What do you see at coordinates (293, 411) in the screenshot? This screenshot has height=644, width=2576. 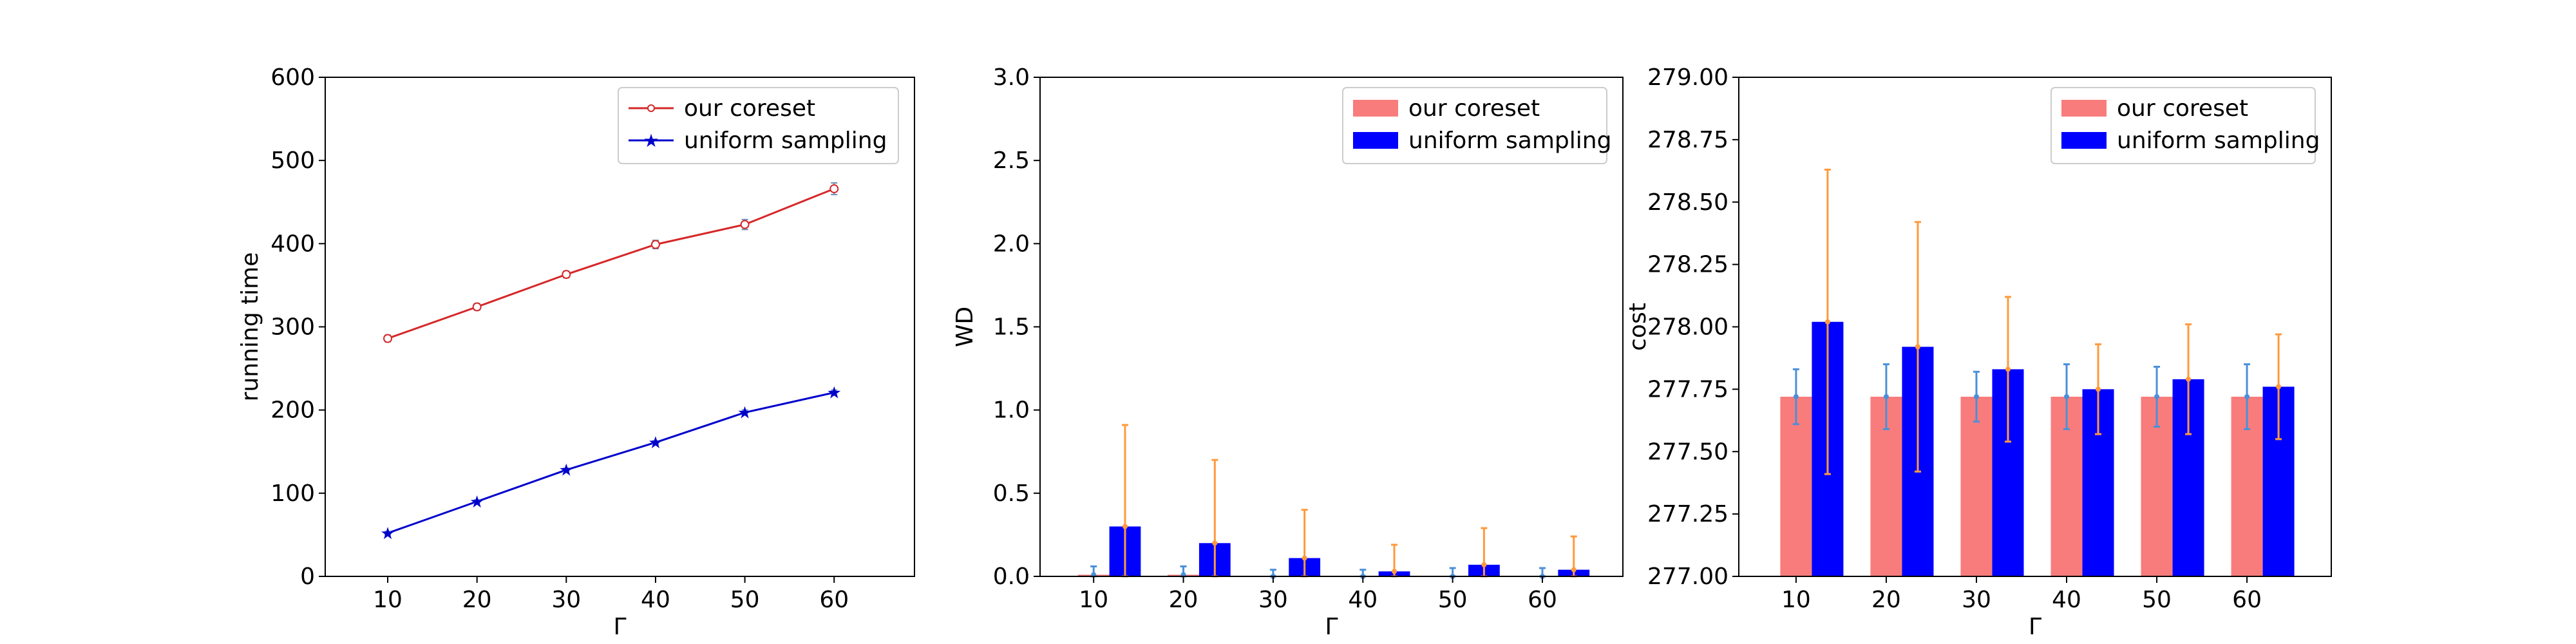 I see `y-tick-label: 200` at bounding box center [293, 411].